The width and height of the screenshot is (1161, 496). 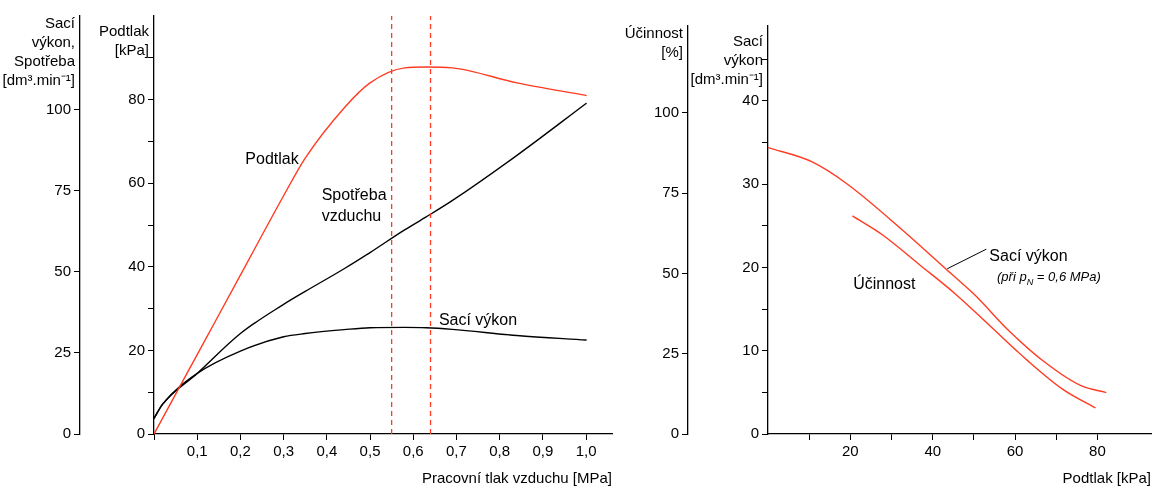 What do you see at coordinates (516, 478) in the screenshot?
I see `x-axis-title: Pracovní tlak vzduchu [MPa]` at bounding box center [516, 478].